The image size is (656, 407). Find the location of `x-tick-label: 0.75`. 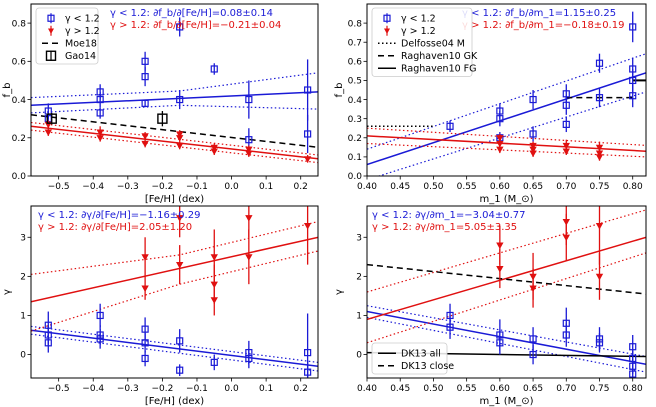

x-tick-label: 0.75 is located at coordinates (599, 389).